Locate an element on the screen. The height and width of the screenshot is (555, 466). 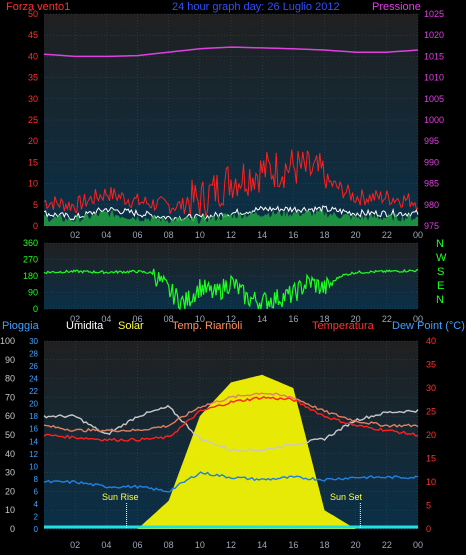
dir-letter-w: W is located at coordinates (441, 258).